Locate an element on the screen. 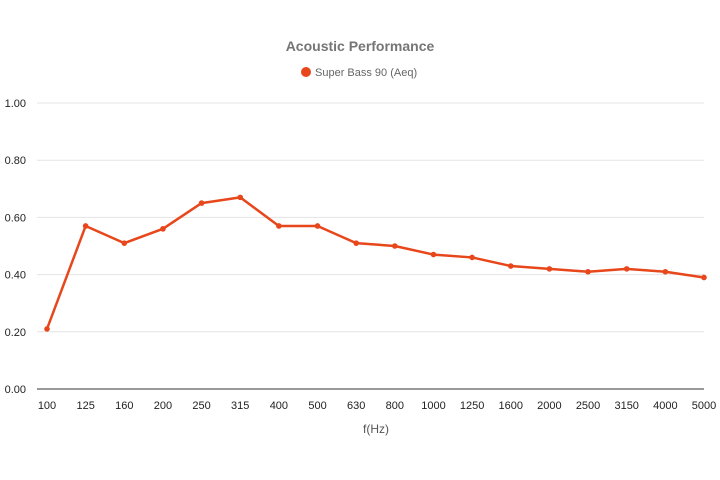 The height and width of the screenshot is (480, 720). x-tick-label: 400 is located at coordinates (279, 406).